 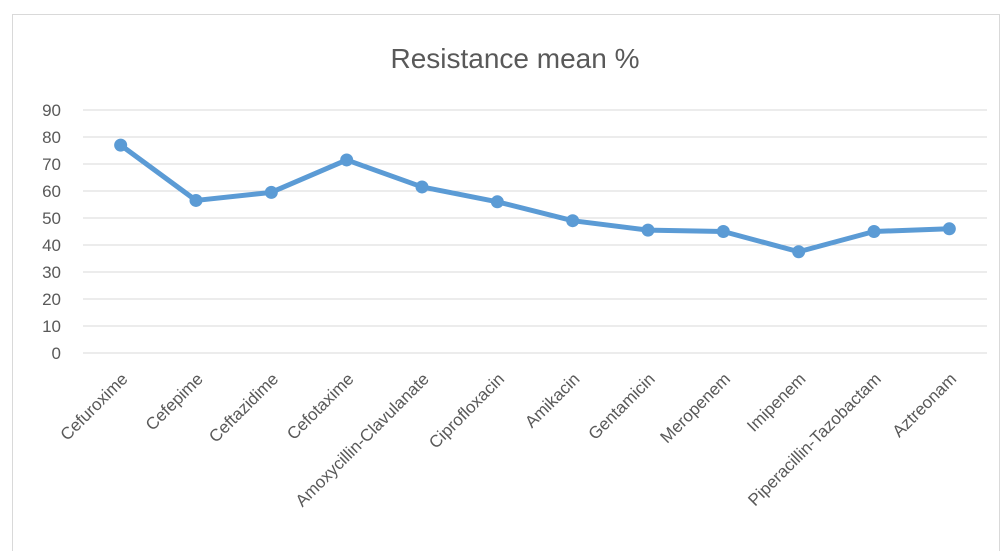 I want to click on y-tick-label: 0, so click(x=56, y=353).